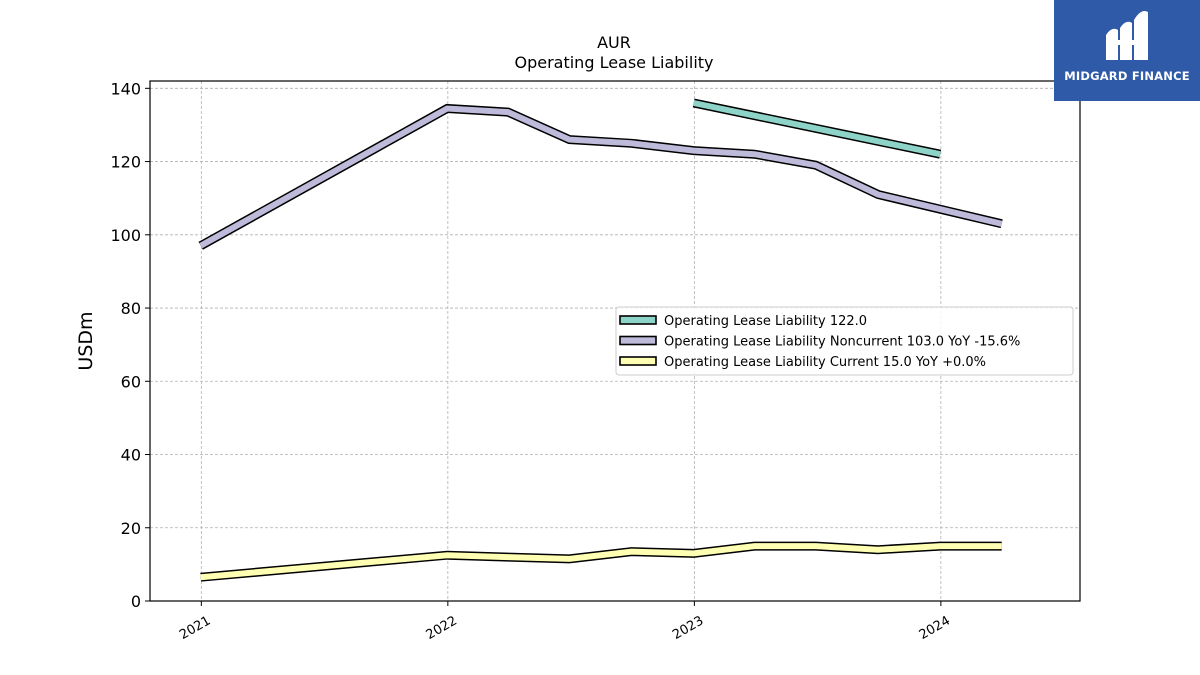 The image size is (1200, 675). Describe the element at coordinates (1127, 35) in the screenshot. I see `brand-mark-icon` at that location.